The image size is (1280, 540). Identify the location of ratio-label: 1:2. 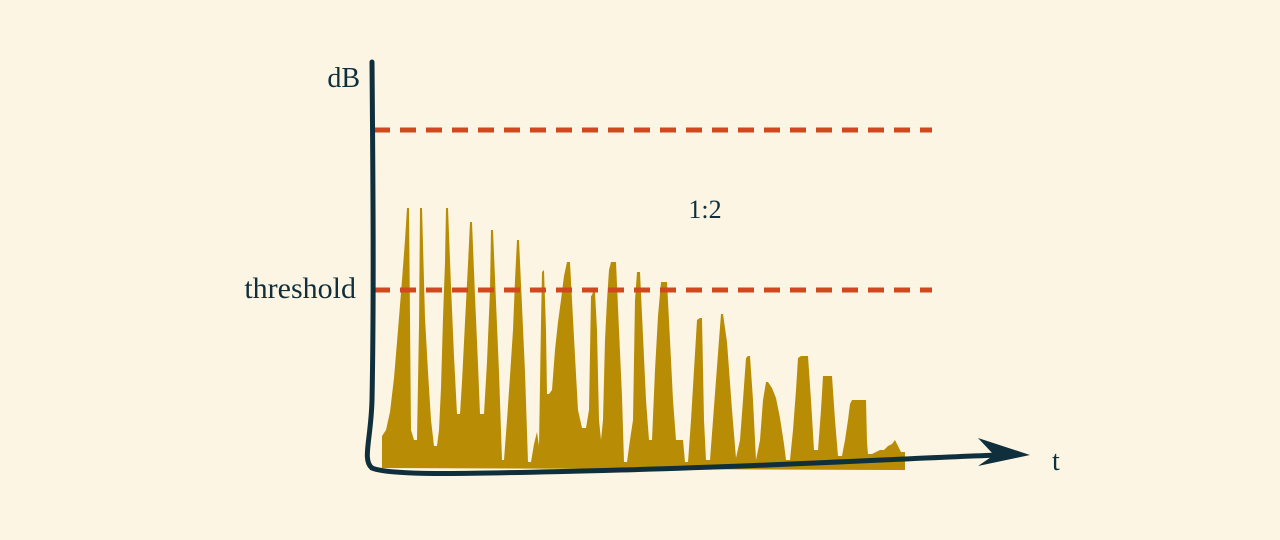
(704, 209).